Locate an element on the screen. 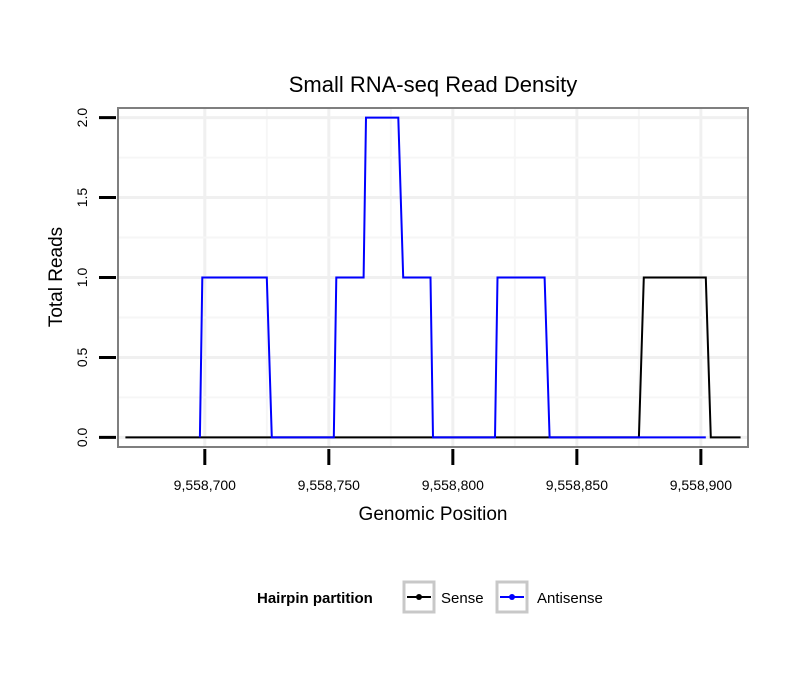 The image size is (810, 690). legend-point-sense is located at coordinates (419, 597).